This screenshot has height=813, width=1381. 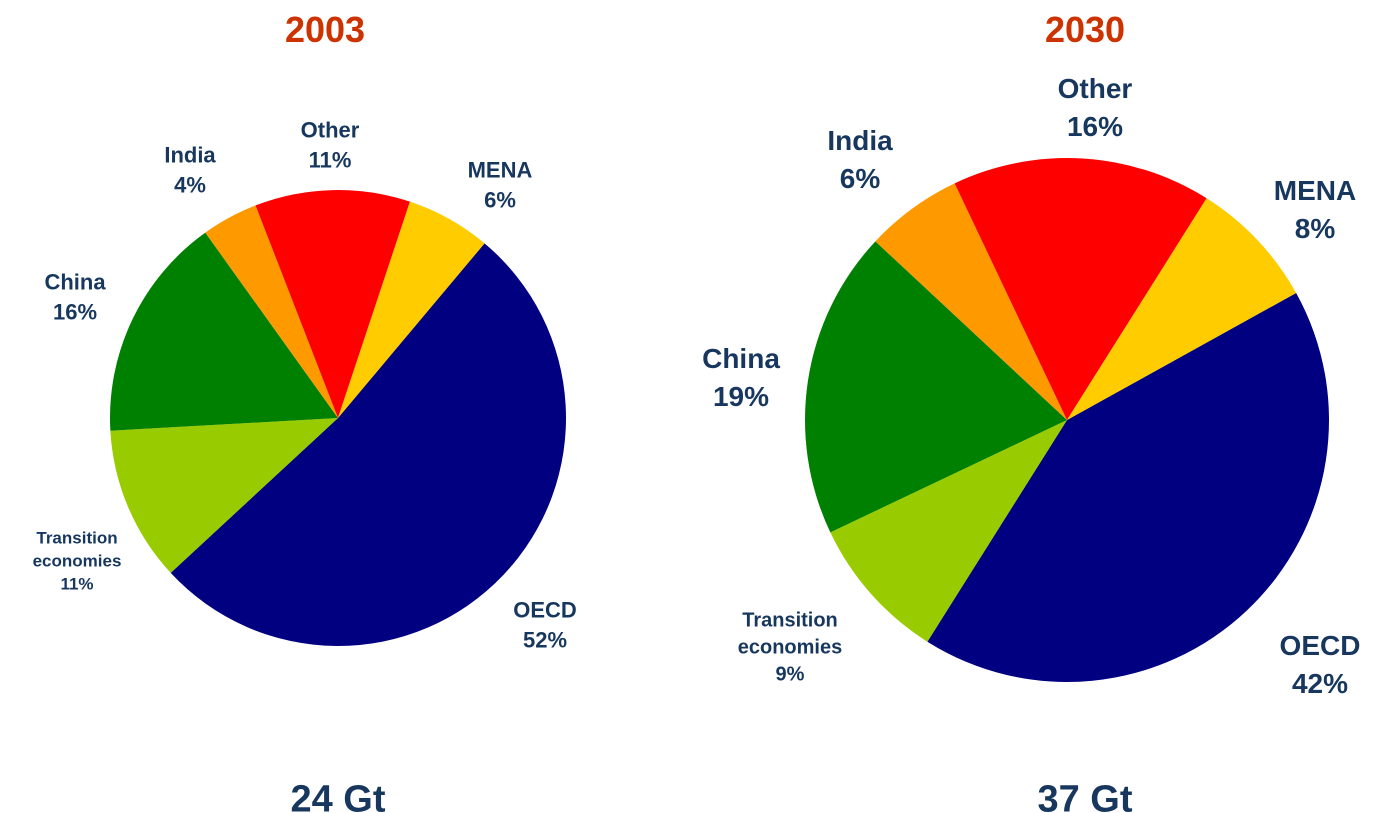 I want to click on value-label: 8%, so click(x=1315, y=228).